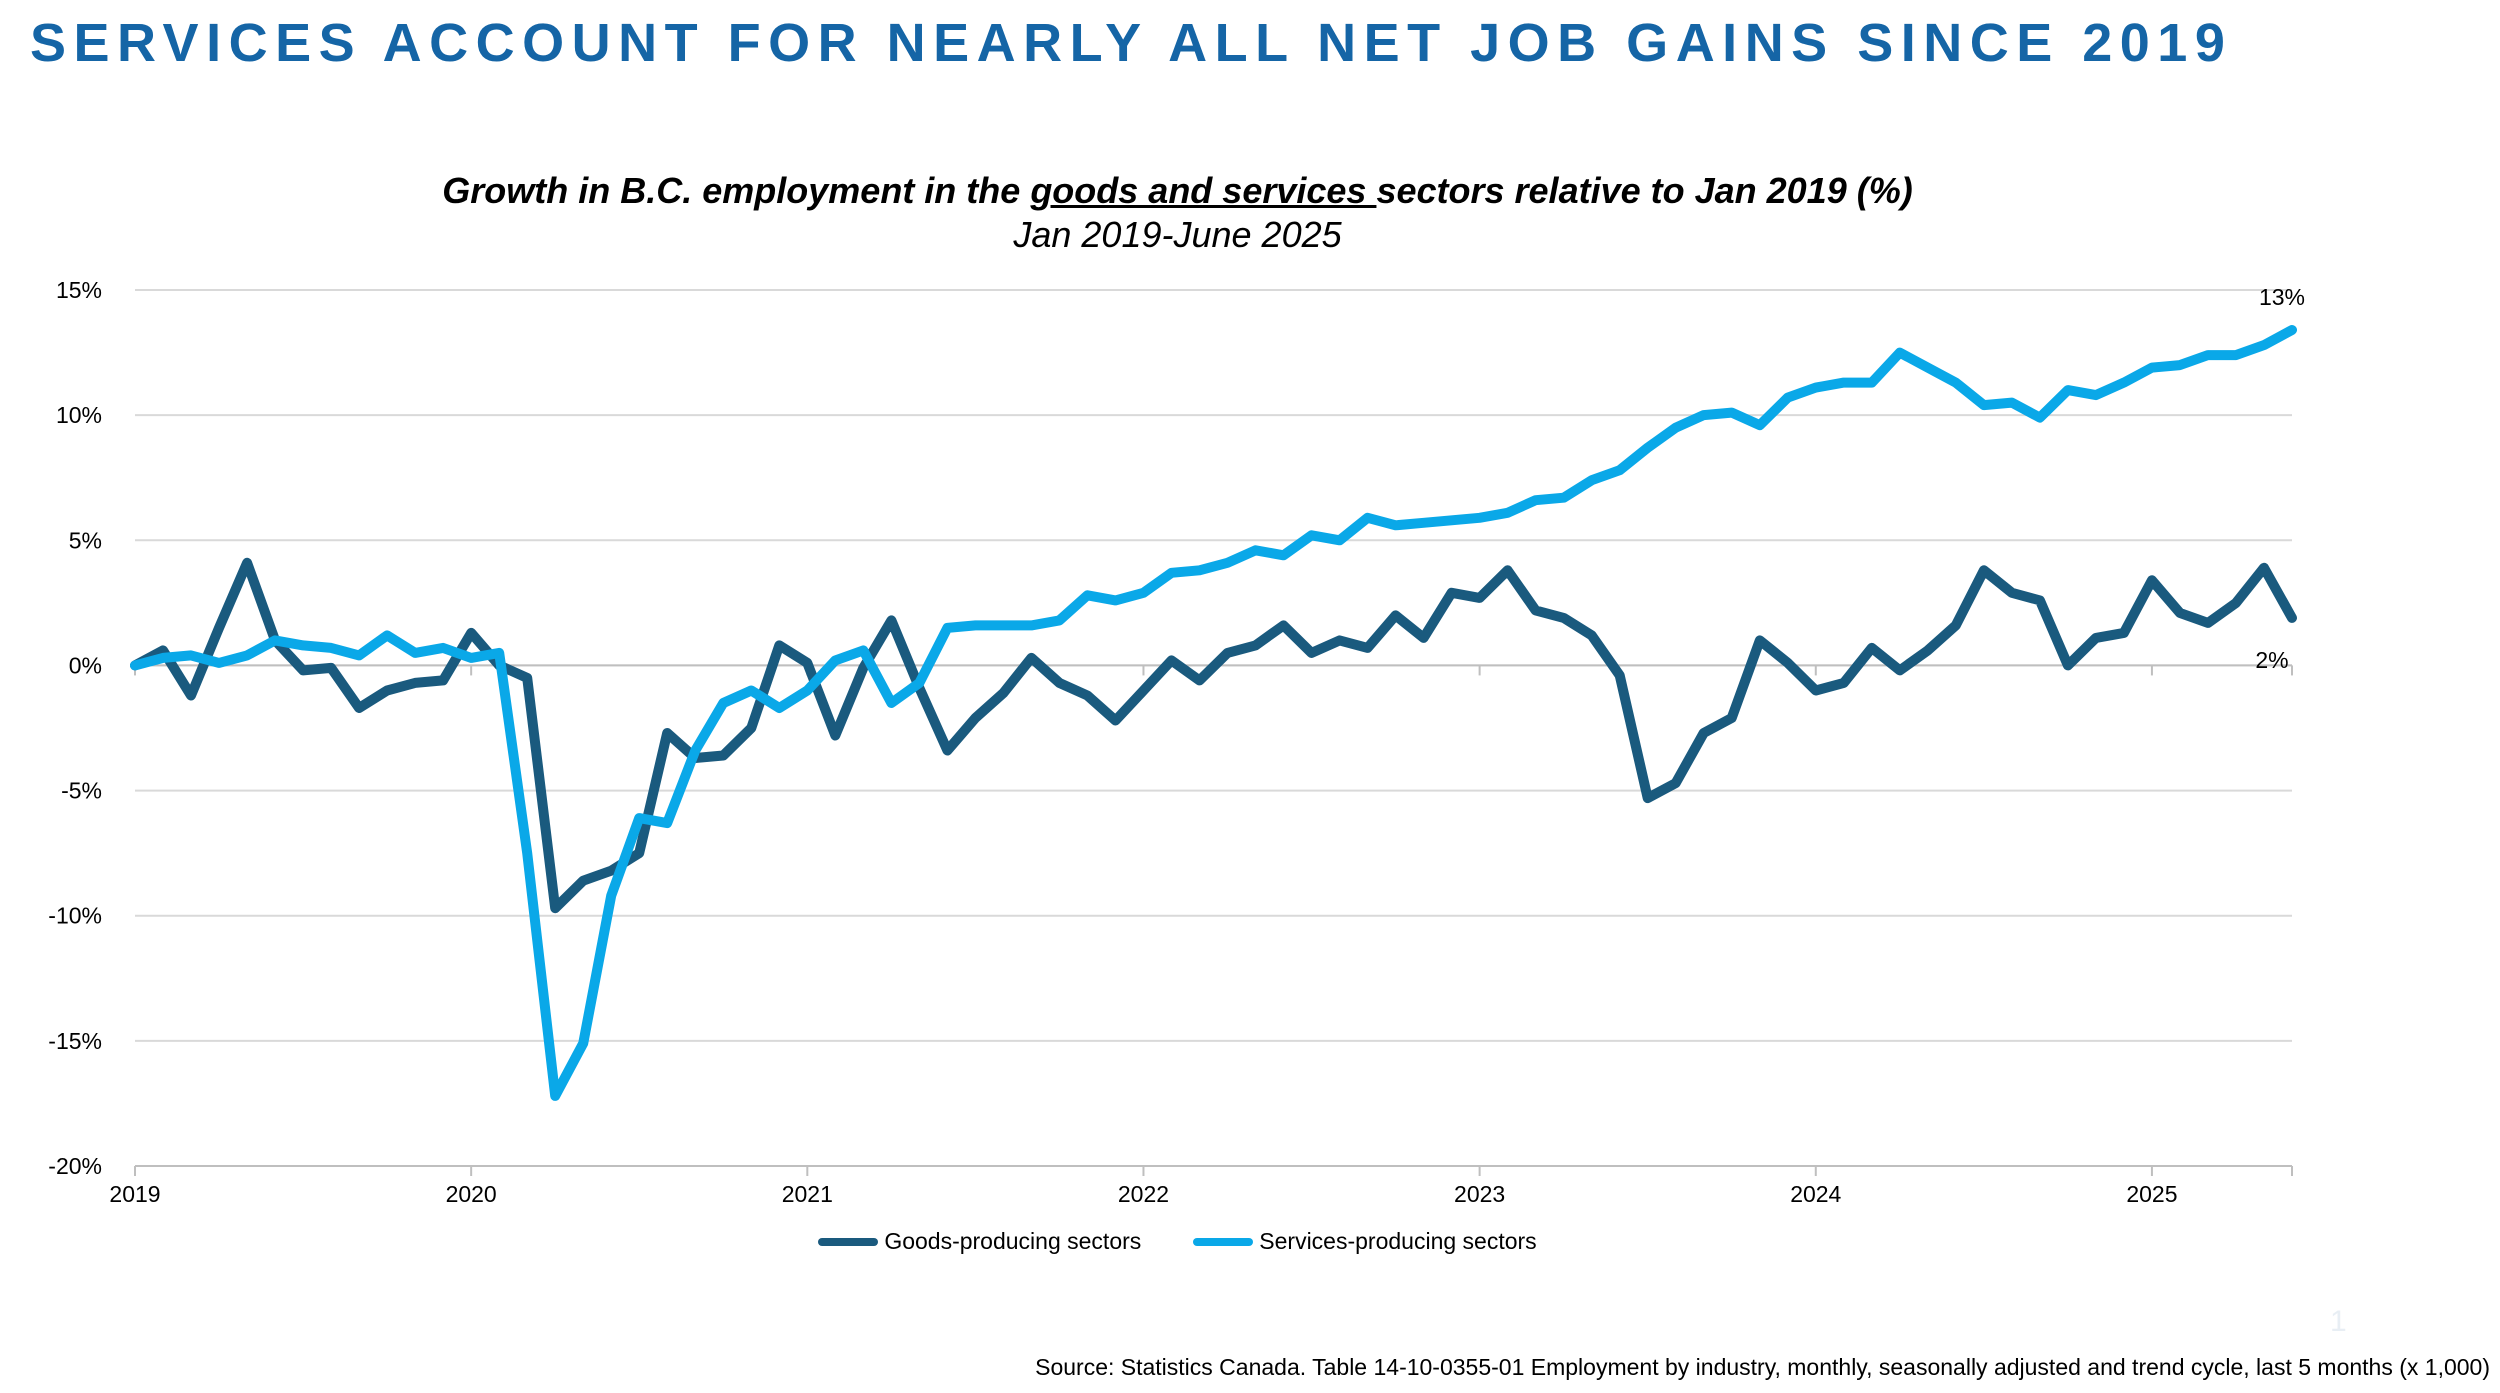 The image size is (2500, 1393). Describe the element at coordinates (2151, 1194) in the screenshot. I see `x-tick-label: 2025` at that location.